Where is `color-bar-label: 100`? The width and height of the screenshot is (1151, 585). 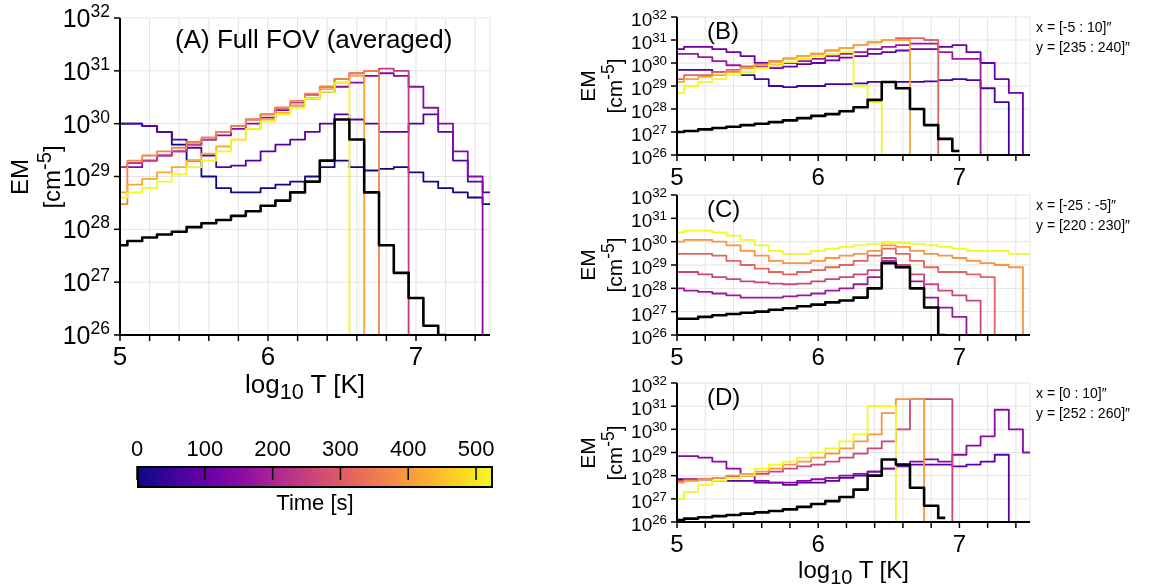
color-bar-label: 100 is located at coordinates (205, 448).